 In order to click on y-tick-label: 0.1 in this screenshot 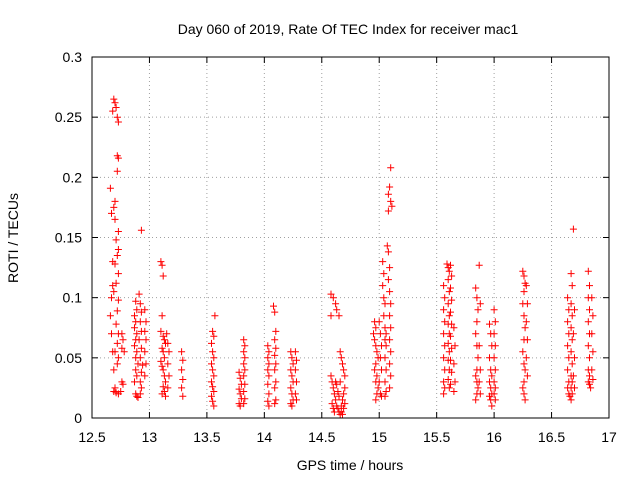, I will do `click(73, 298)`.